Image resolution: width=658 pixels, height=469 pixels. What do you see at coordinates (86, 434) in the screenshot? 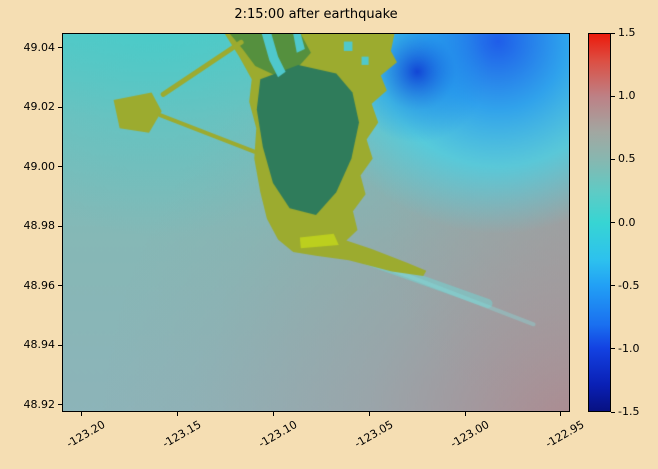
I see `x-tick-label: -123.20` at bounding box center [86, 434].